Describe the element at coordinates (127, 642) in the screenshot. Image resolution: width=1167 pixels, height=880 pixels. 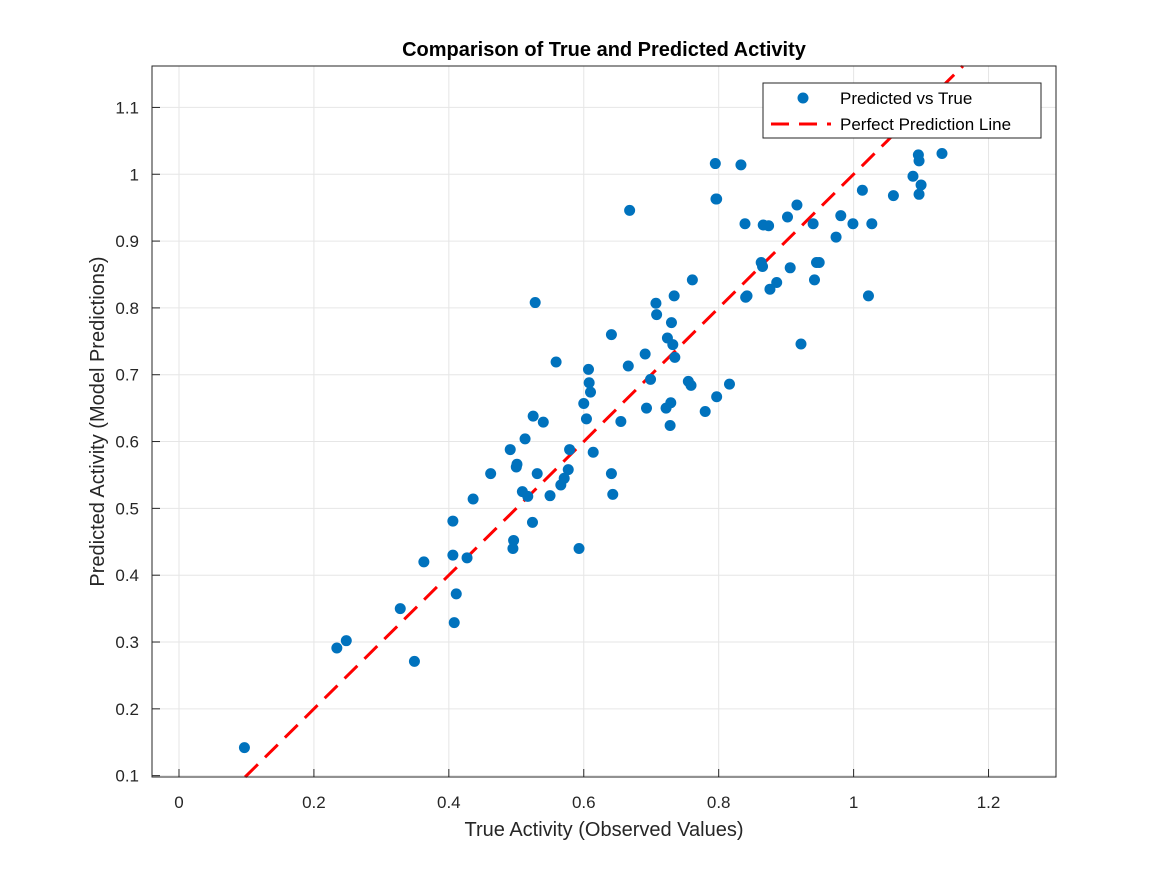
I see `y-tick-label: 0.3` at that location.